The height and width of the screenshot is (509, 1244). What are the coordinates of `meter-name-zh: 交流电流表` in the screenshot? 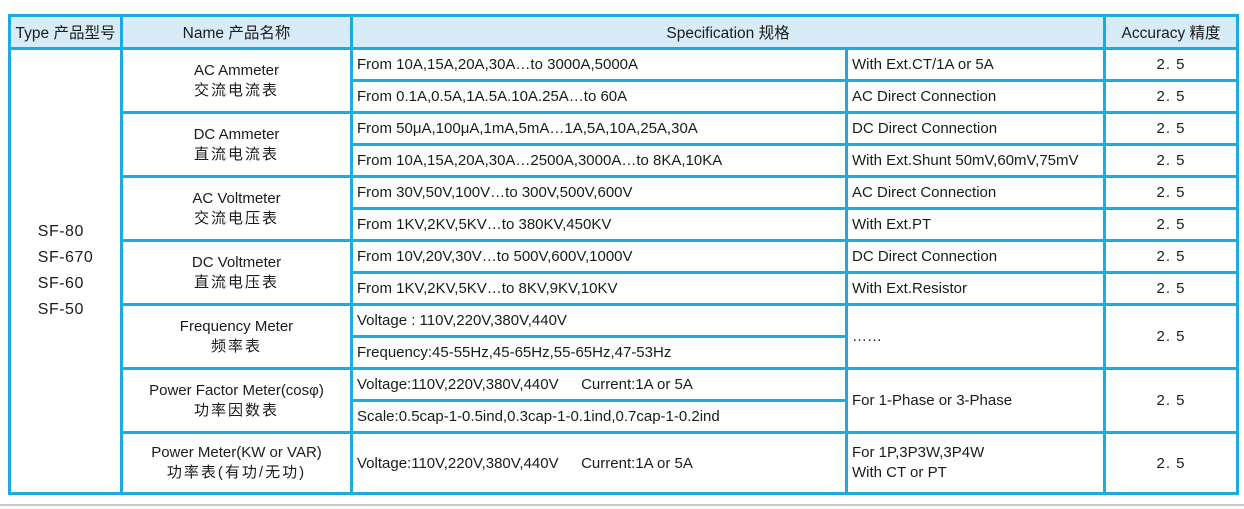 It's located at (236, 90).